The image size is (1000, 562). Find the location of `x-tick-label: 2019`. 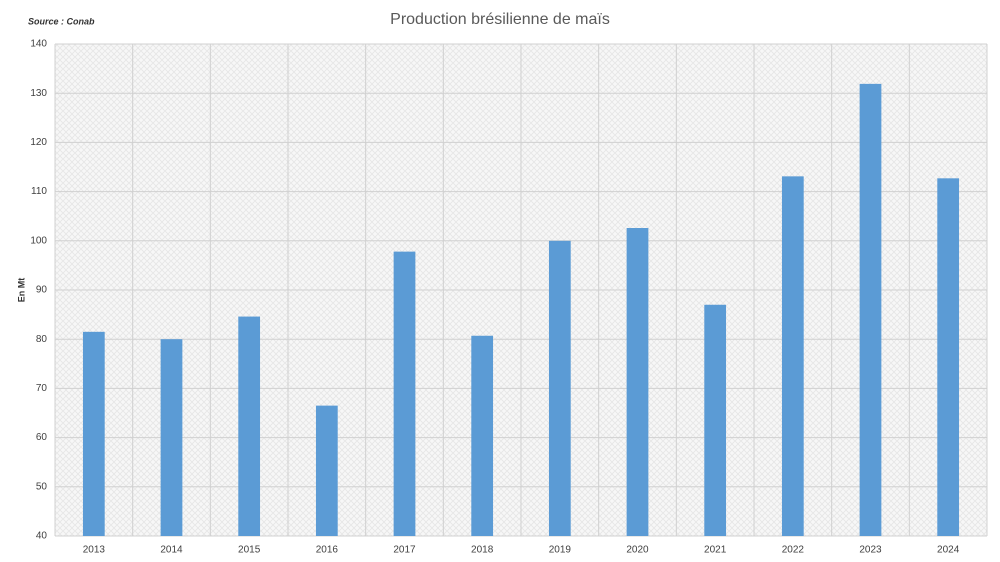

x-tick-label: 2019 is located at coordinates (560, 550).